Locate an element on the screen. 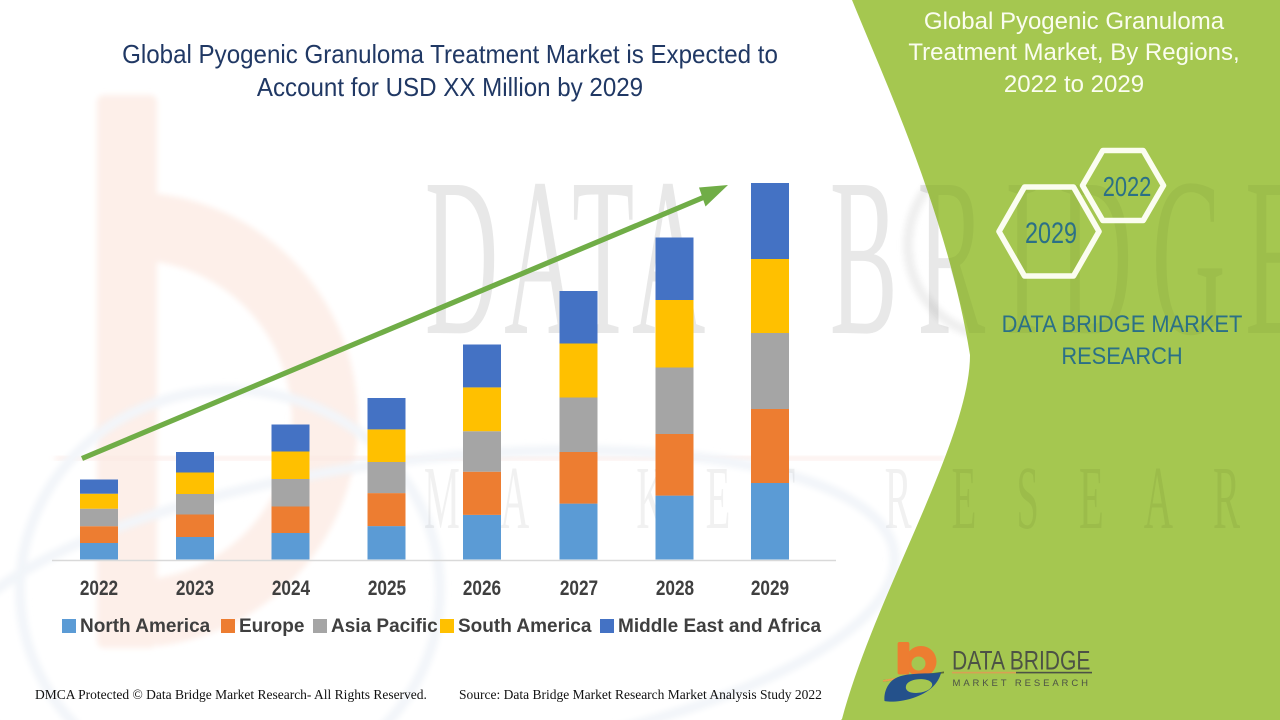  svg-text: DATA BRIDGE is located at coordinates (1021, 661).